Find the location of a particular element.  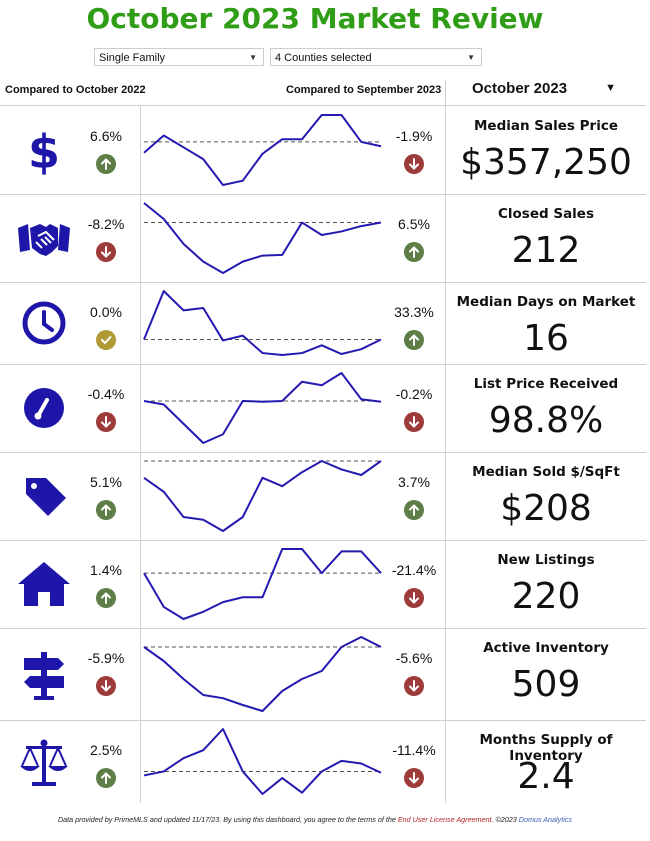

yoy-change: 0.0% is located at coordinates (106, 312).